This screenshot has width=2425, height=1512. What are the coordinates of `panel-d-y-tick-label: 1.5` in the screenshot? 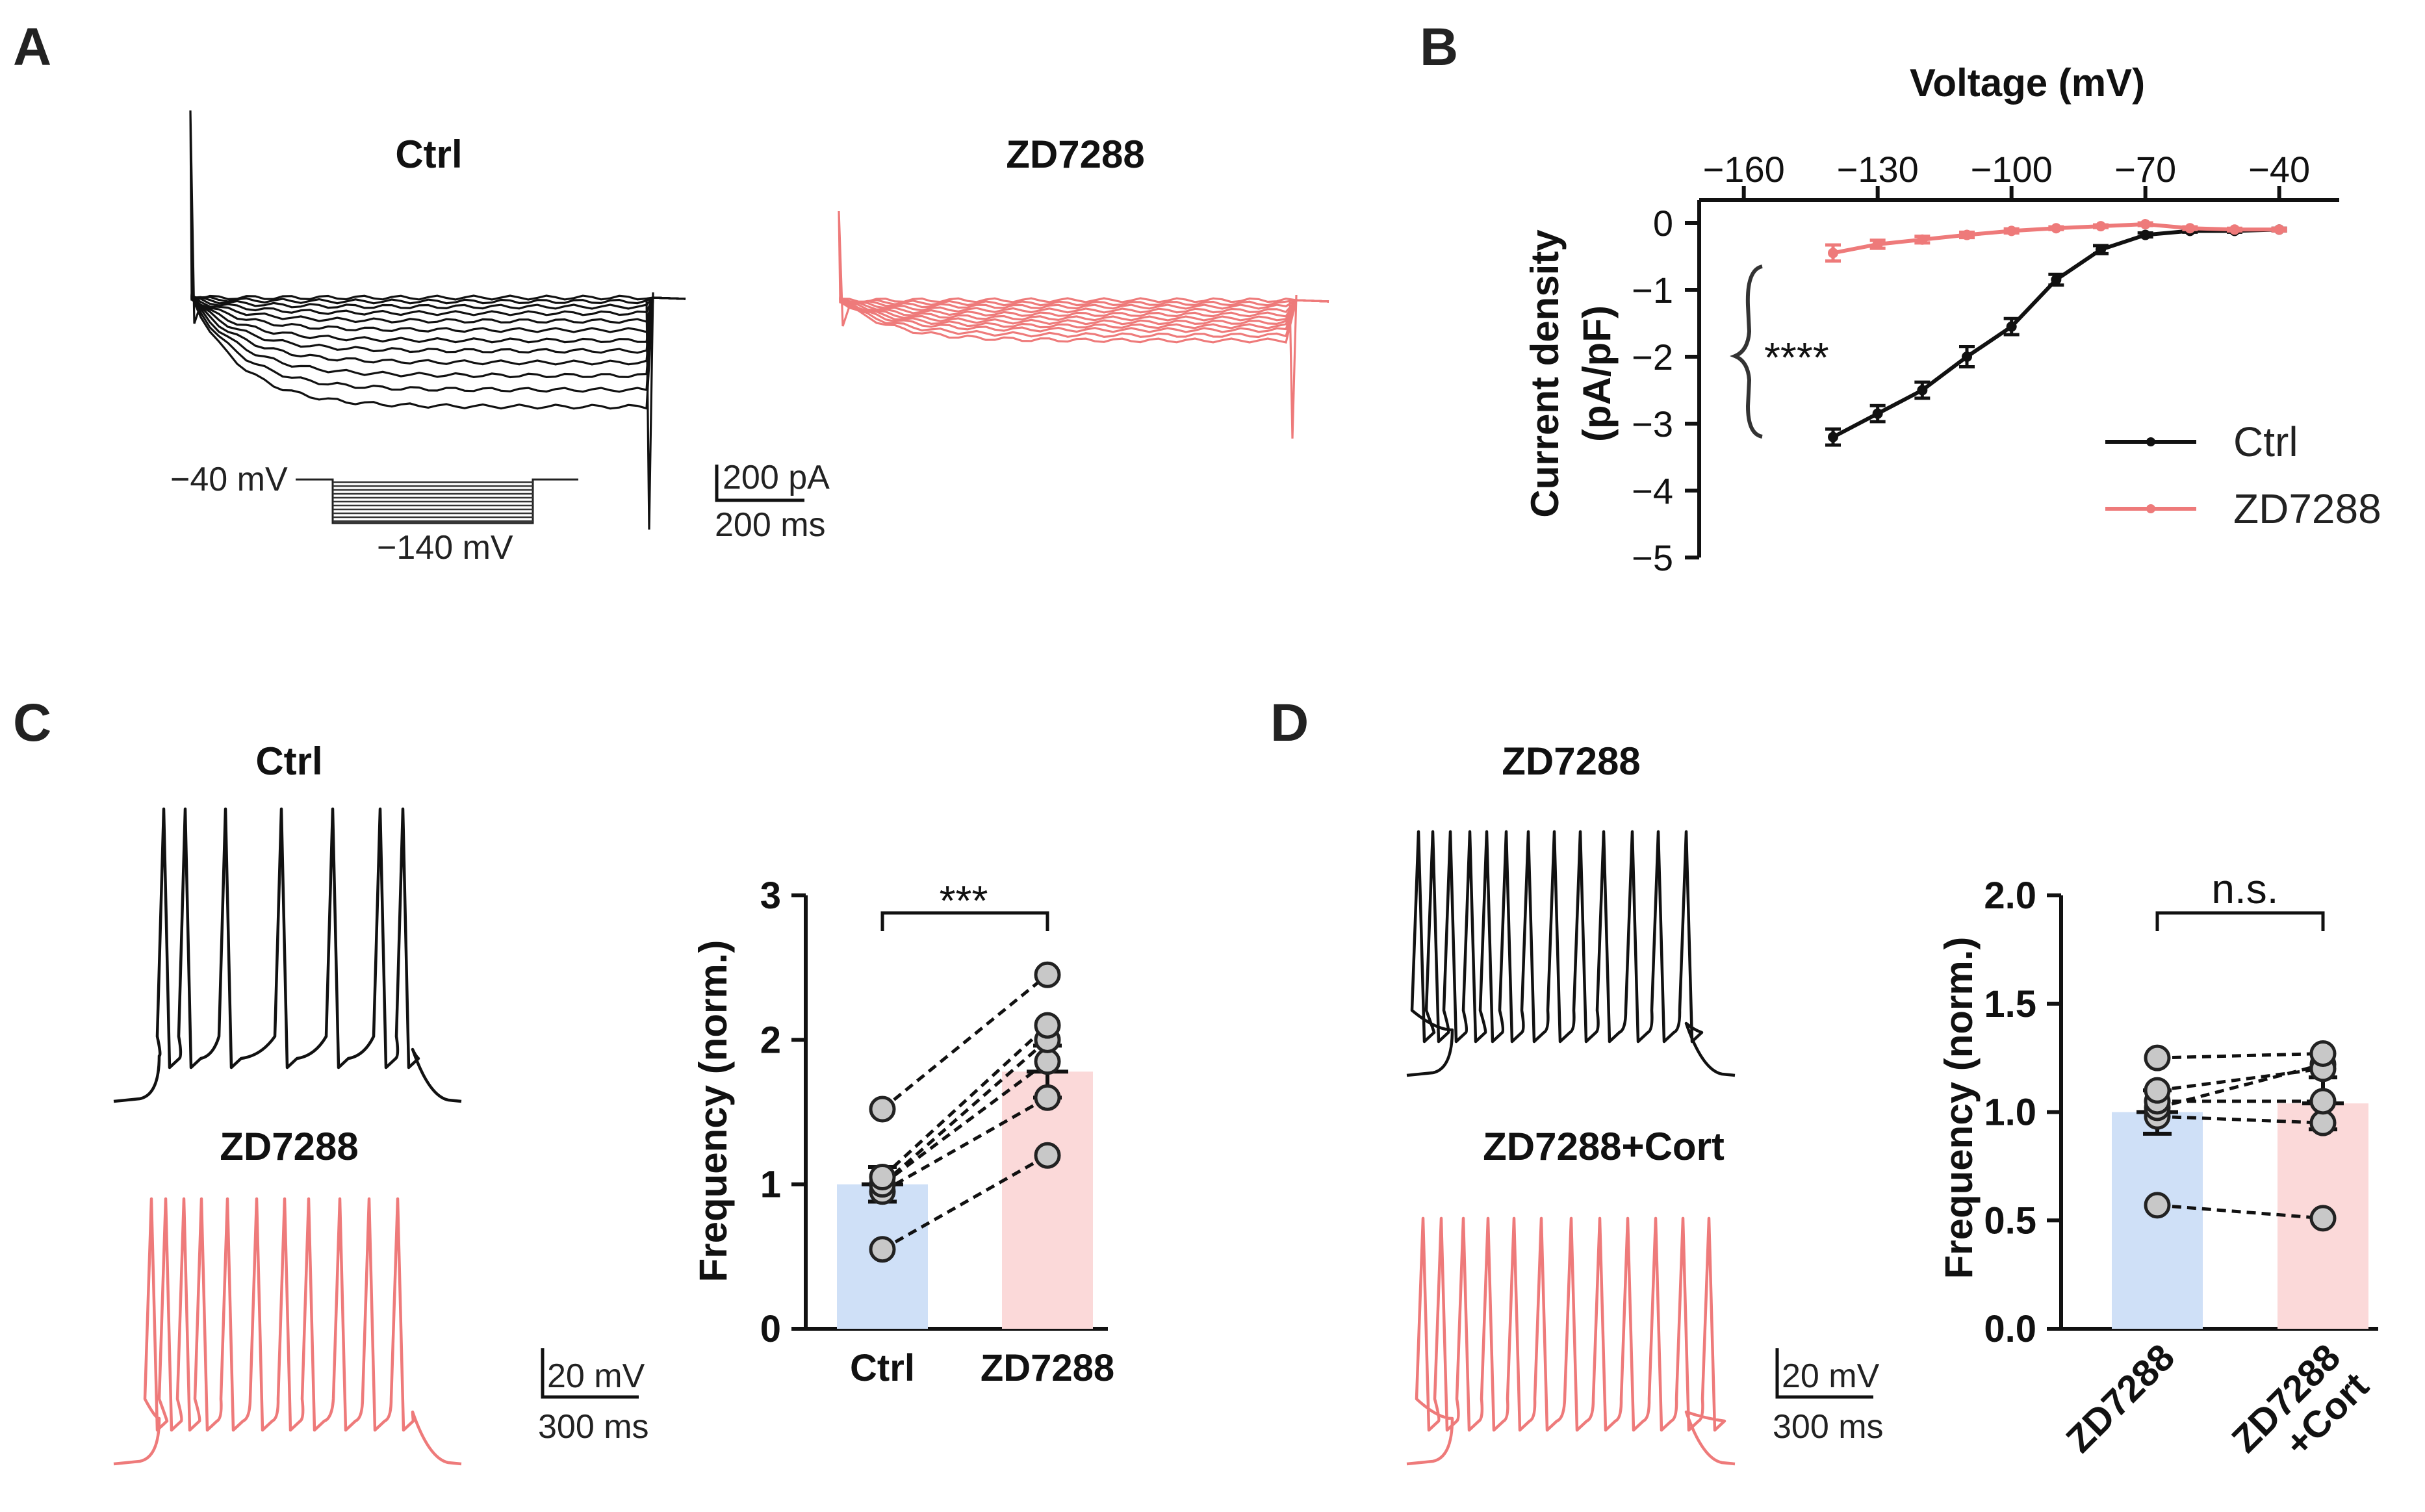 It's located at (2010, 1004).